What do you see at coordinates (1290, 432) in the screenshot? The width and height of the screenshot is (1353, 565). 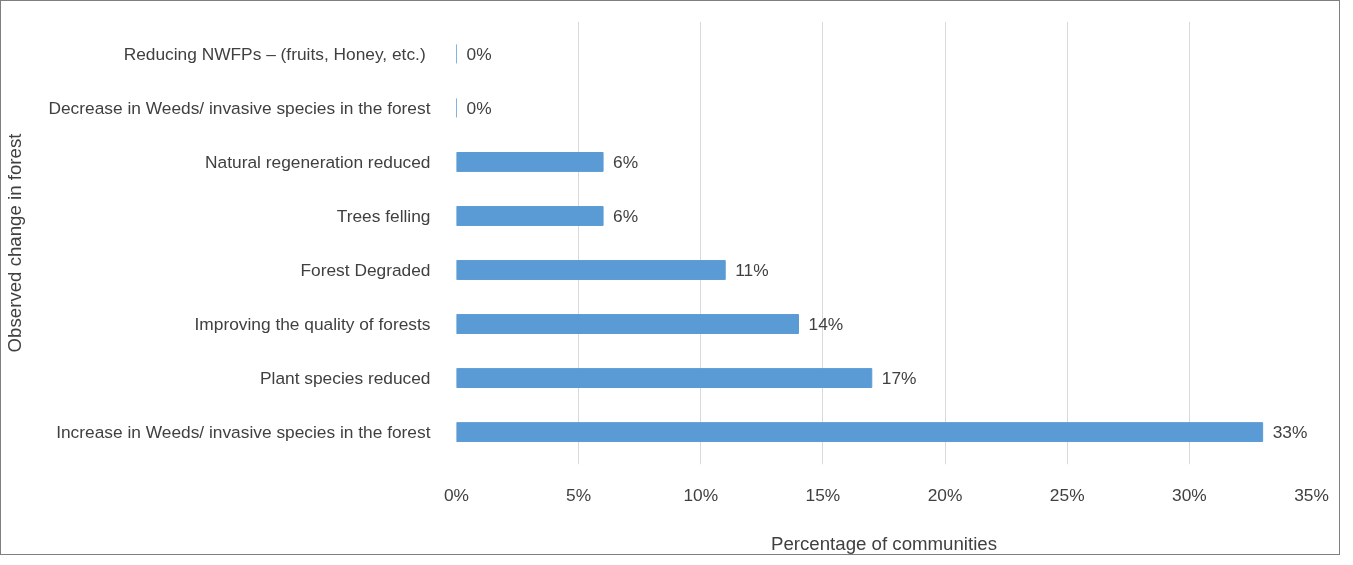 I see `data-label: 33%` at bounding box center [1290, 432].